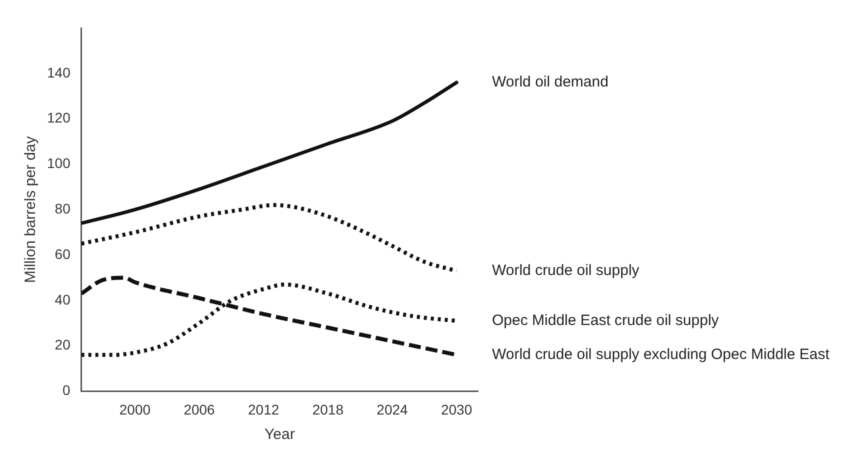 Image resolution: width=847 pixels, height=459 pixels. Describe the element at coordinates (66, 390) in the screenshot. I see `y-tick-label: 0` at that location.